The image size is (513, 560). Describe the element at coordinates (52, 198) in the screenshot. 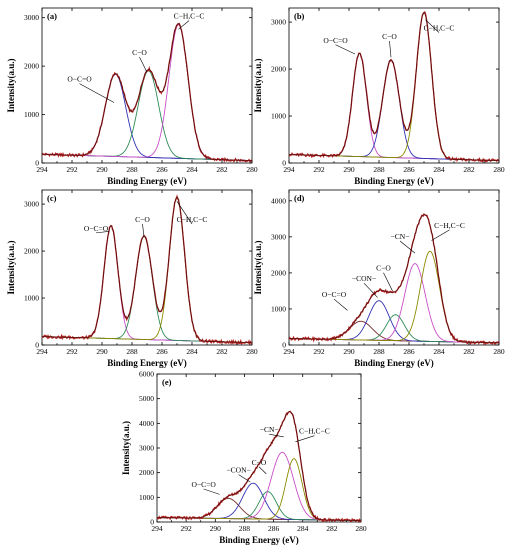

I see `panel-label: (c)` at that location.